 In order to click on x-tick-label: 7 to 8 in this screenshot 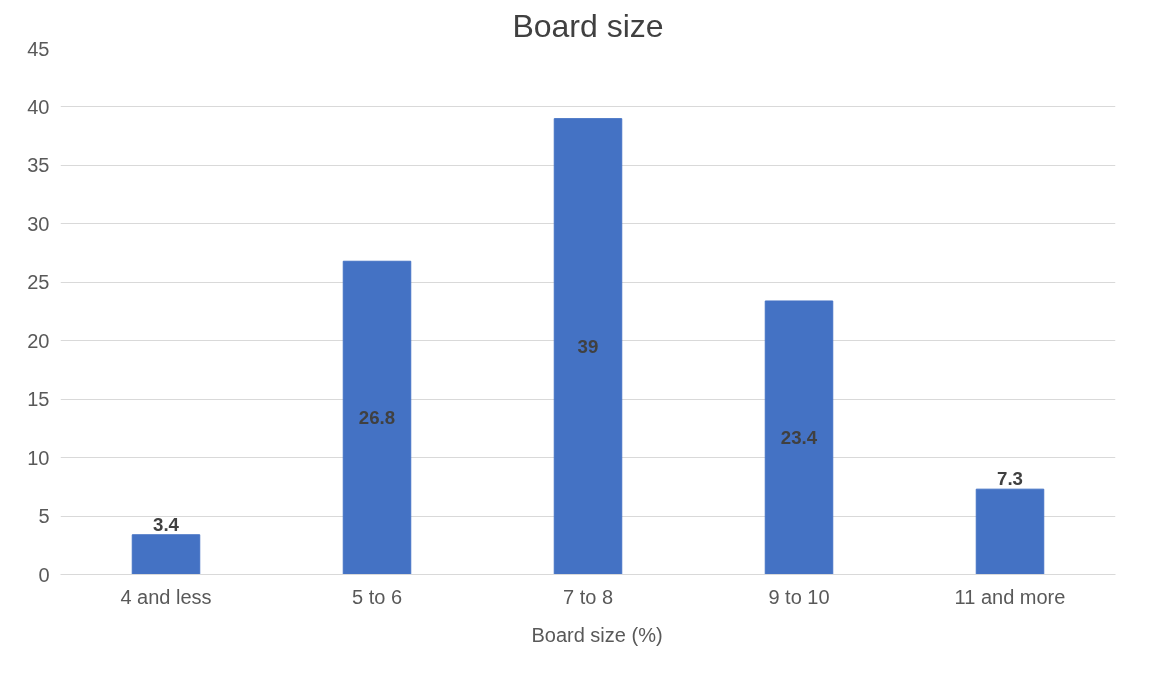, I will do `click(588, 596)`.